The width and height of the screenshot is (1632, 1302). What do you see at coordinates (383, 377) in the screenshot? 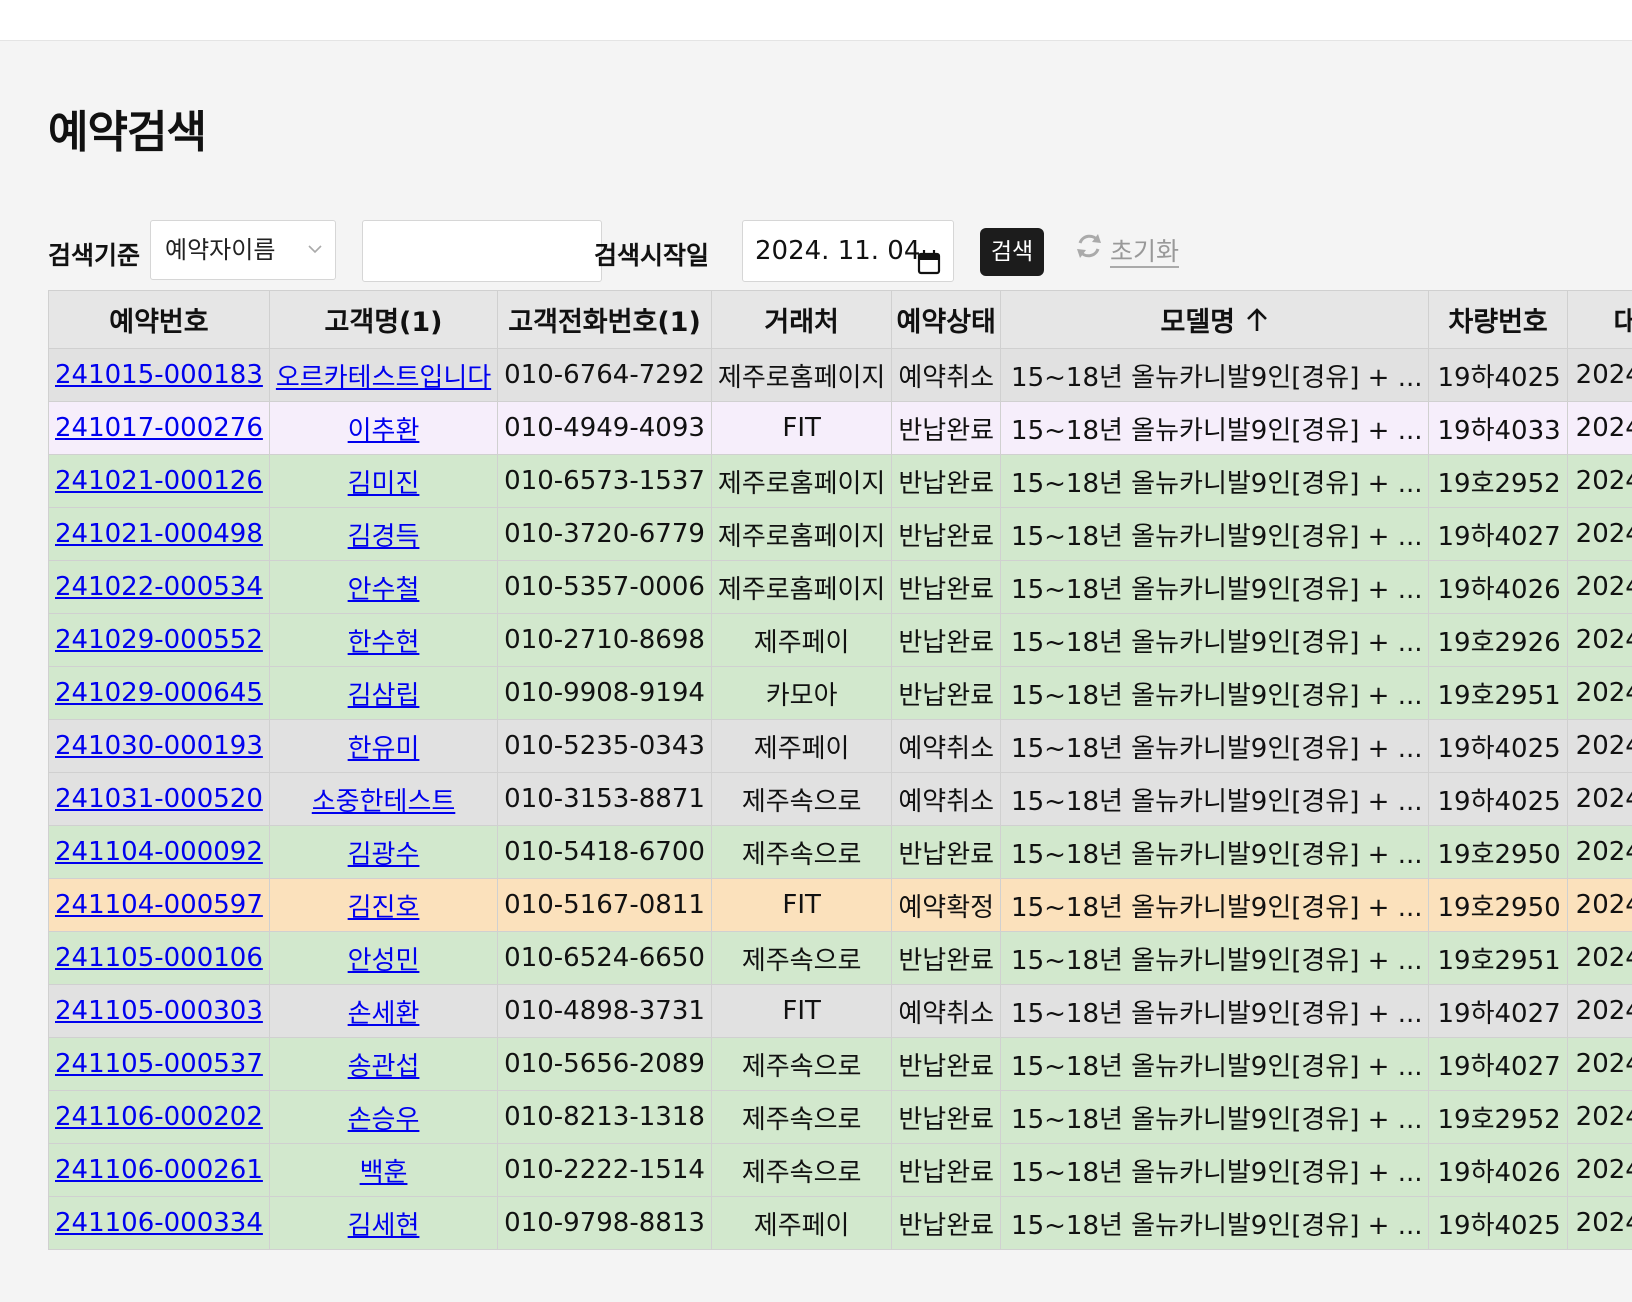
I see `customer-name-link: 오르카테스트입니다` at bounding box center [383, 377].